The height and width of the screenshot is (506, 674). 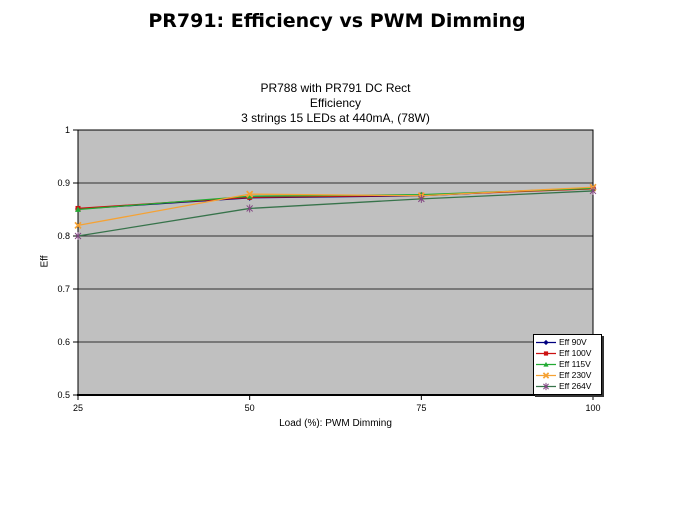 I want to click on y-tick-label: 1, so click(x=67, y=130).